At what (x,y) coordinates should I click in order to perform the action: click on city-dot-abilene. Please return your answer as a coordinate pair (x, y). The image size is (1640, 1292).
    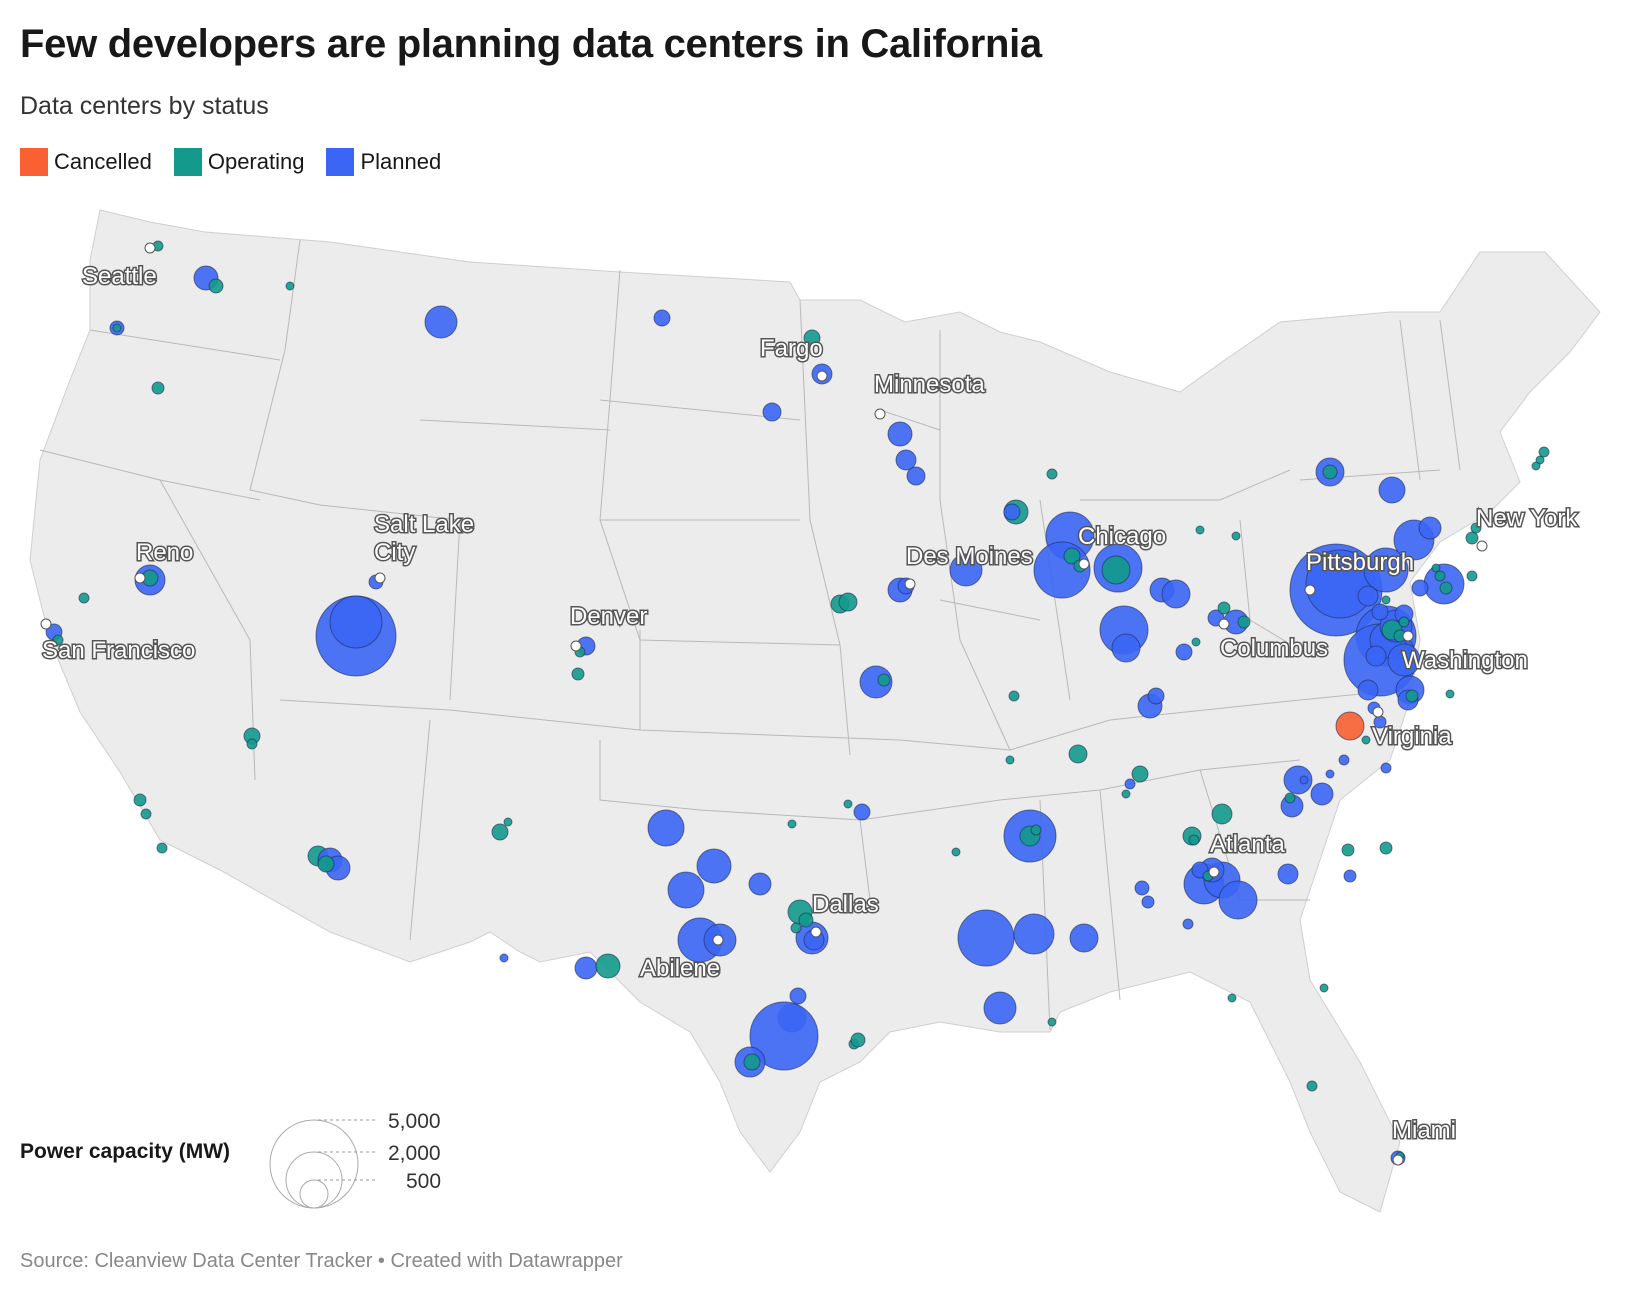
    Looking at the image, I should click on (718, 940).